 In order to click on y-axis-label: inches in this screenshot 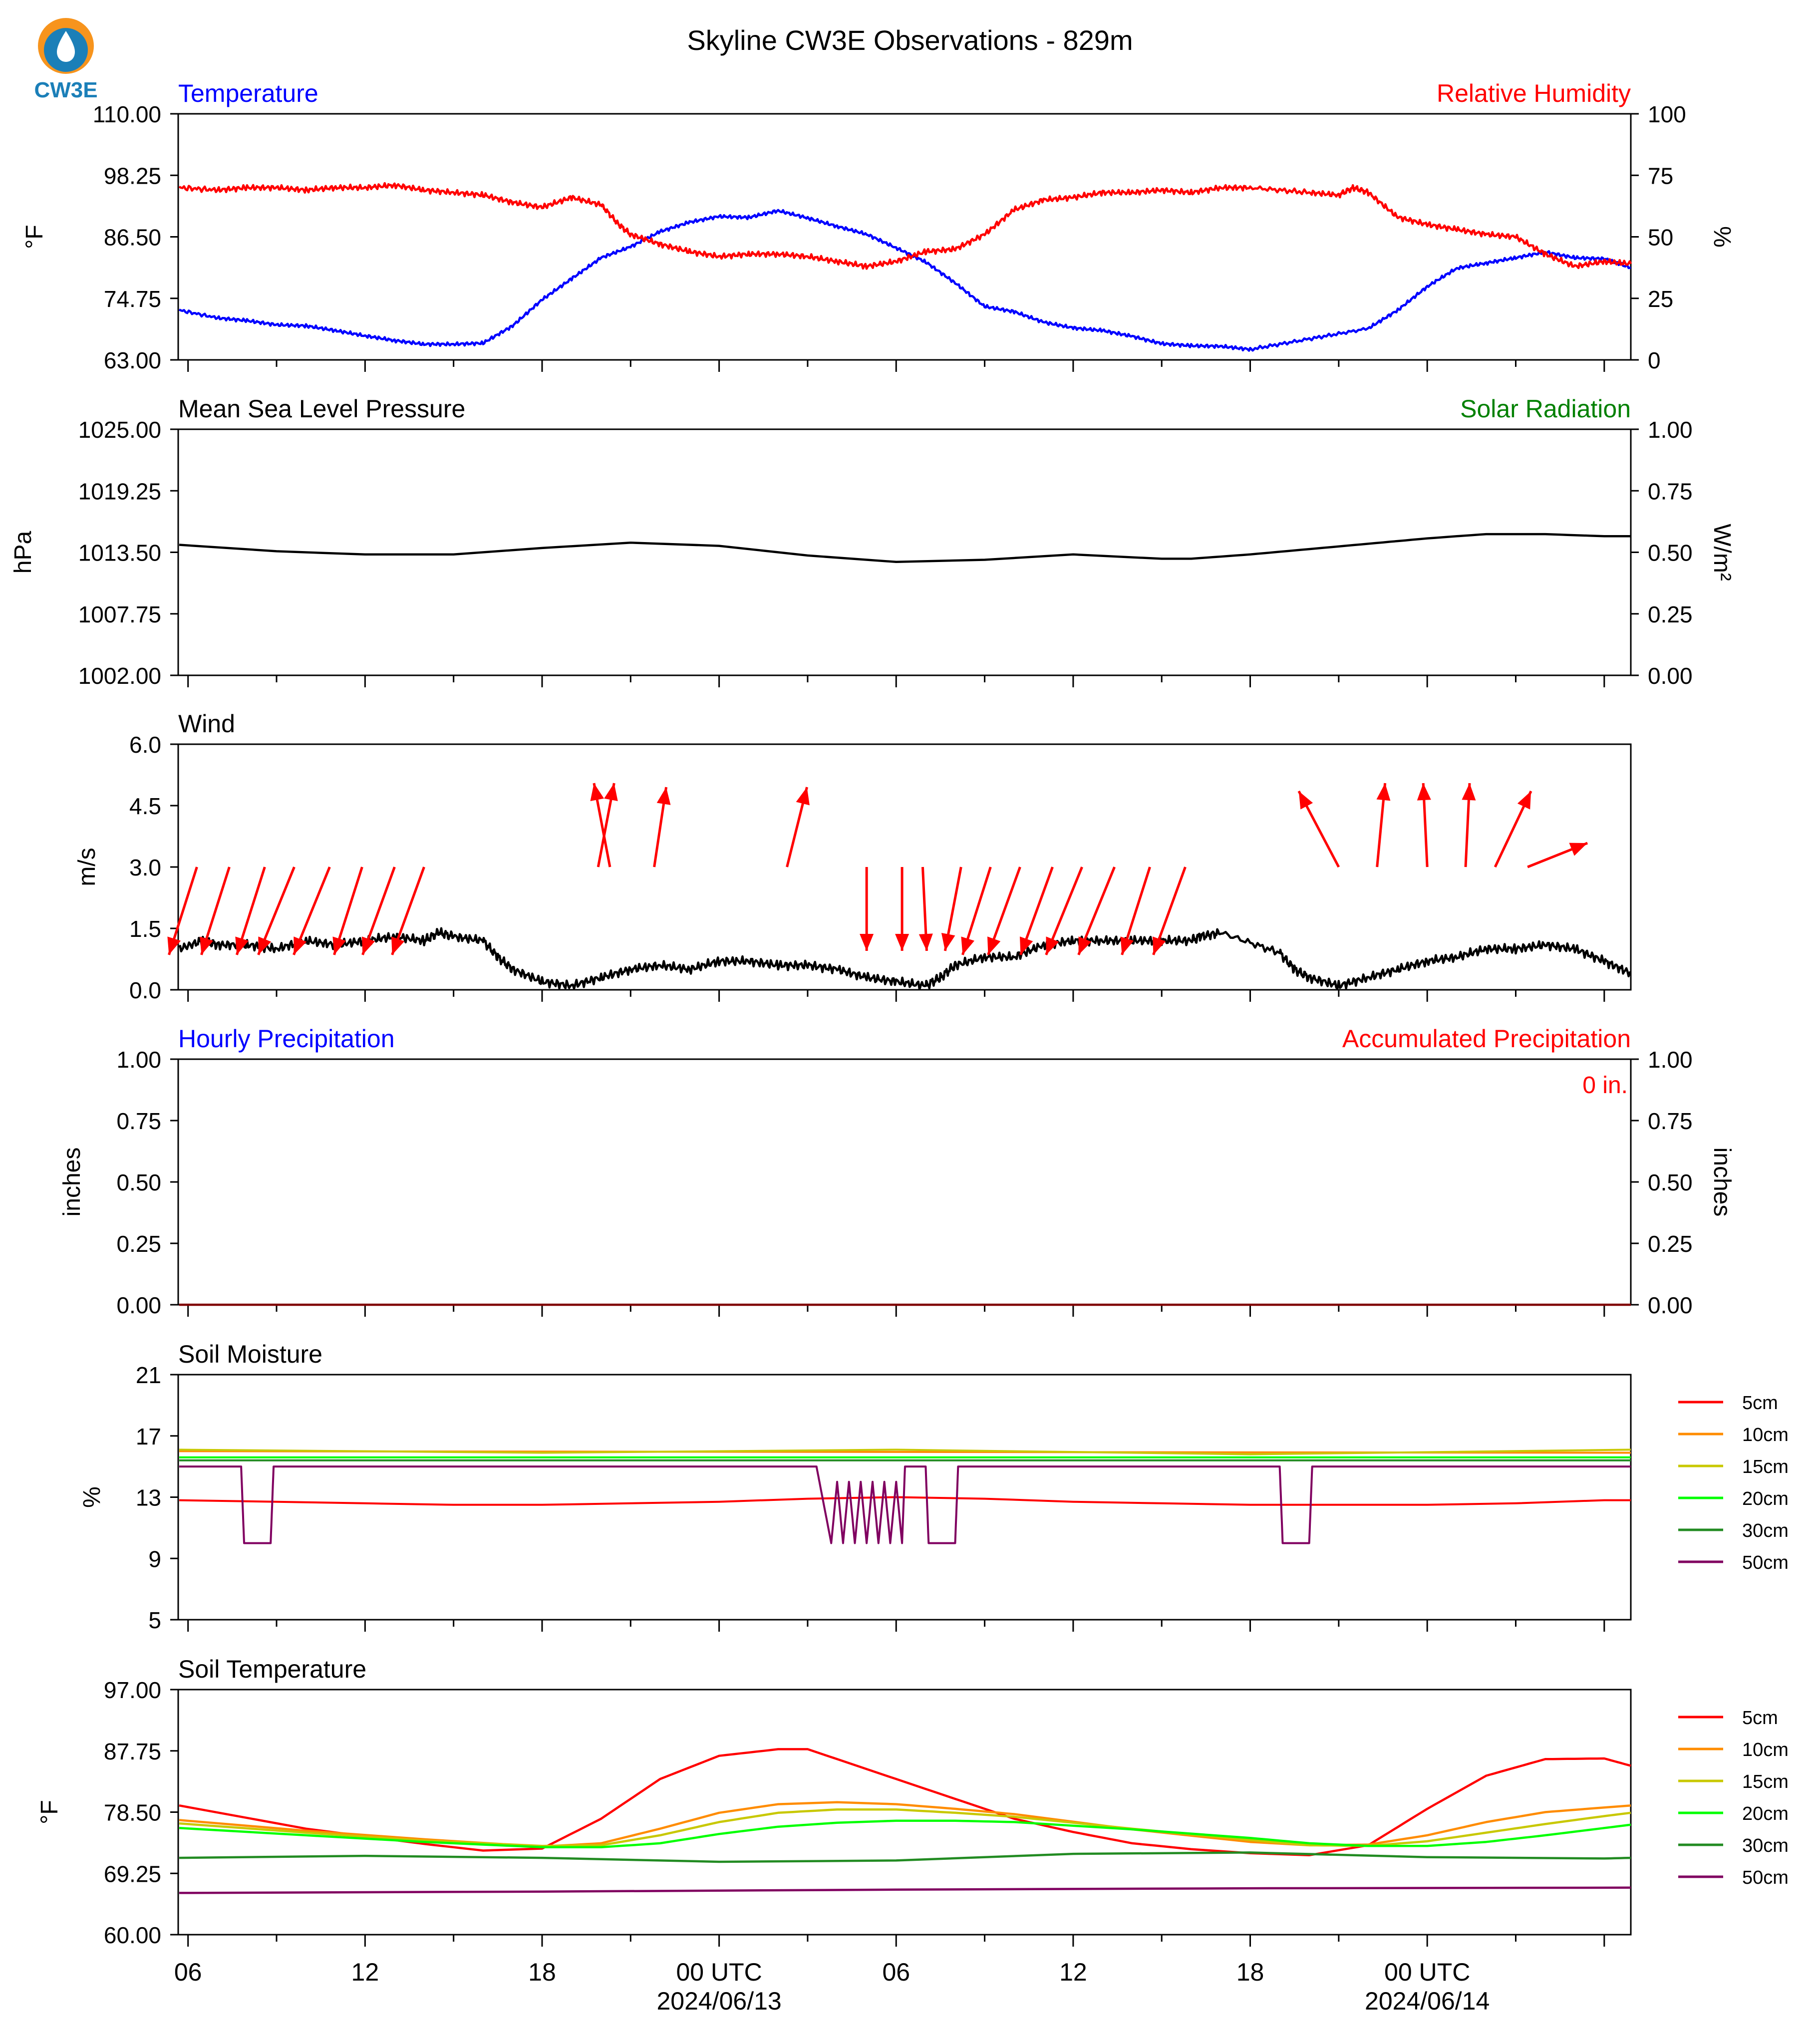, I will do `click(72, 1182)`.